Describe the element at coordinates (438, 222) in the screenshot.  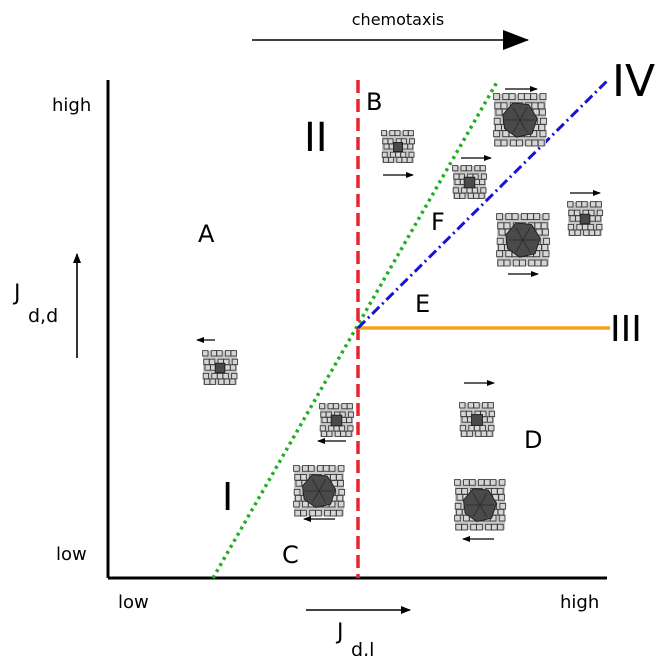
I see `region-F-label: F` at that location.